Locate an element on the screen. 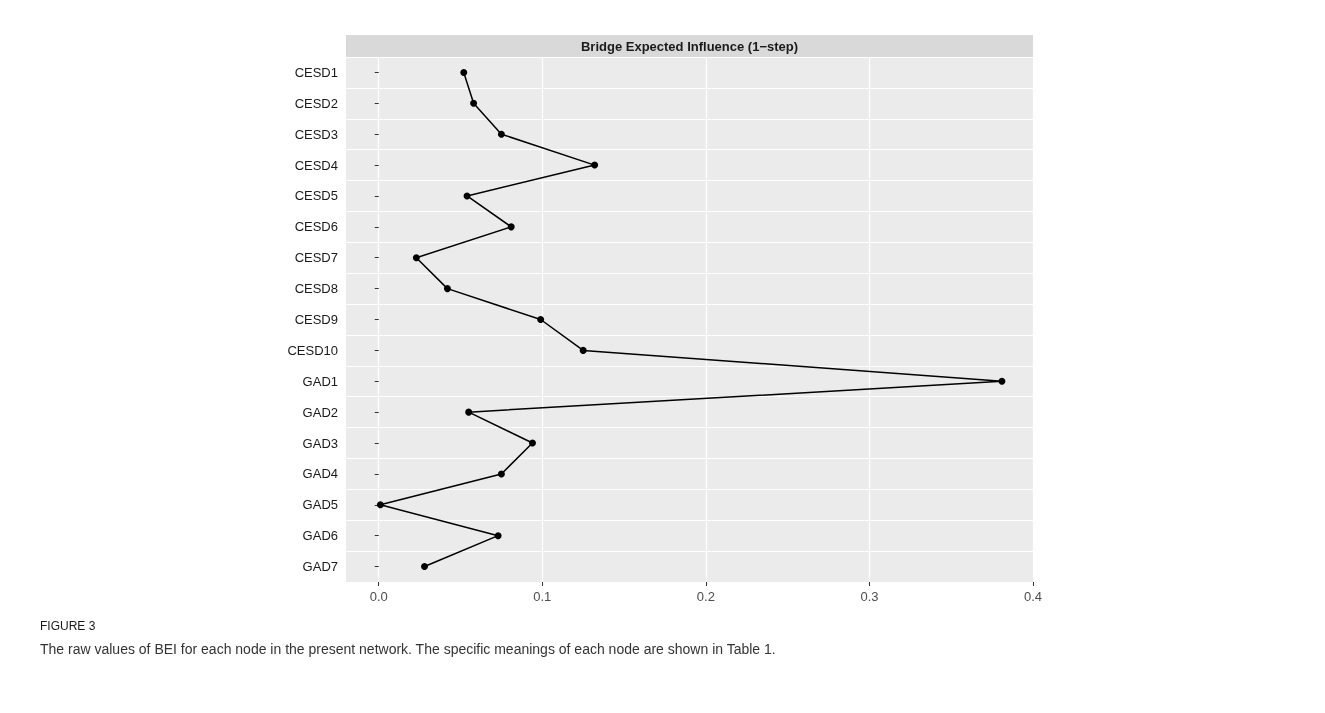 This screenshot has height=713, width=1325. y-tick-label: GAD4 is located at coordinates (320, 474).